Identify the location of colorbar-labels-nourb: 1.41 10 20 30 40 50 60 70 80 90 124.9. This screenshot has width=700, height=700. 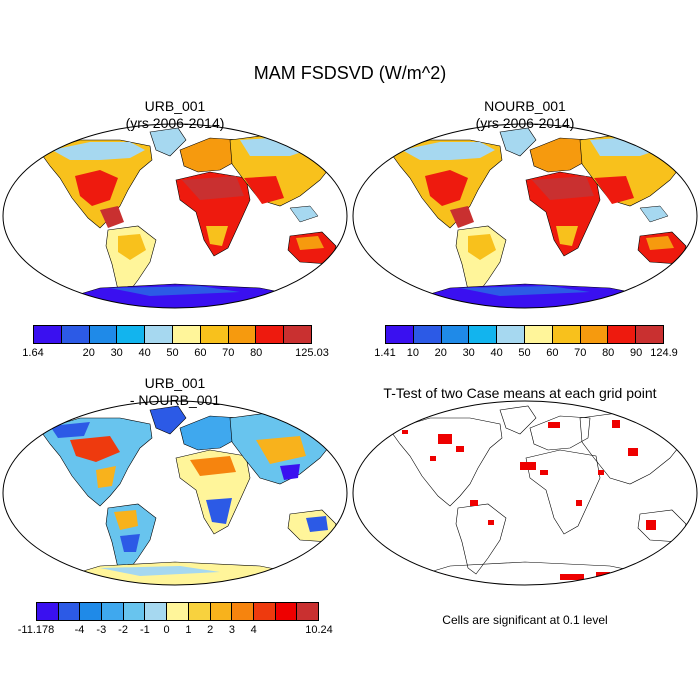
(525, 354).